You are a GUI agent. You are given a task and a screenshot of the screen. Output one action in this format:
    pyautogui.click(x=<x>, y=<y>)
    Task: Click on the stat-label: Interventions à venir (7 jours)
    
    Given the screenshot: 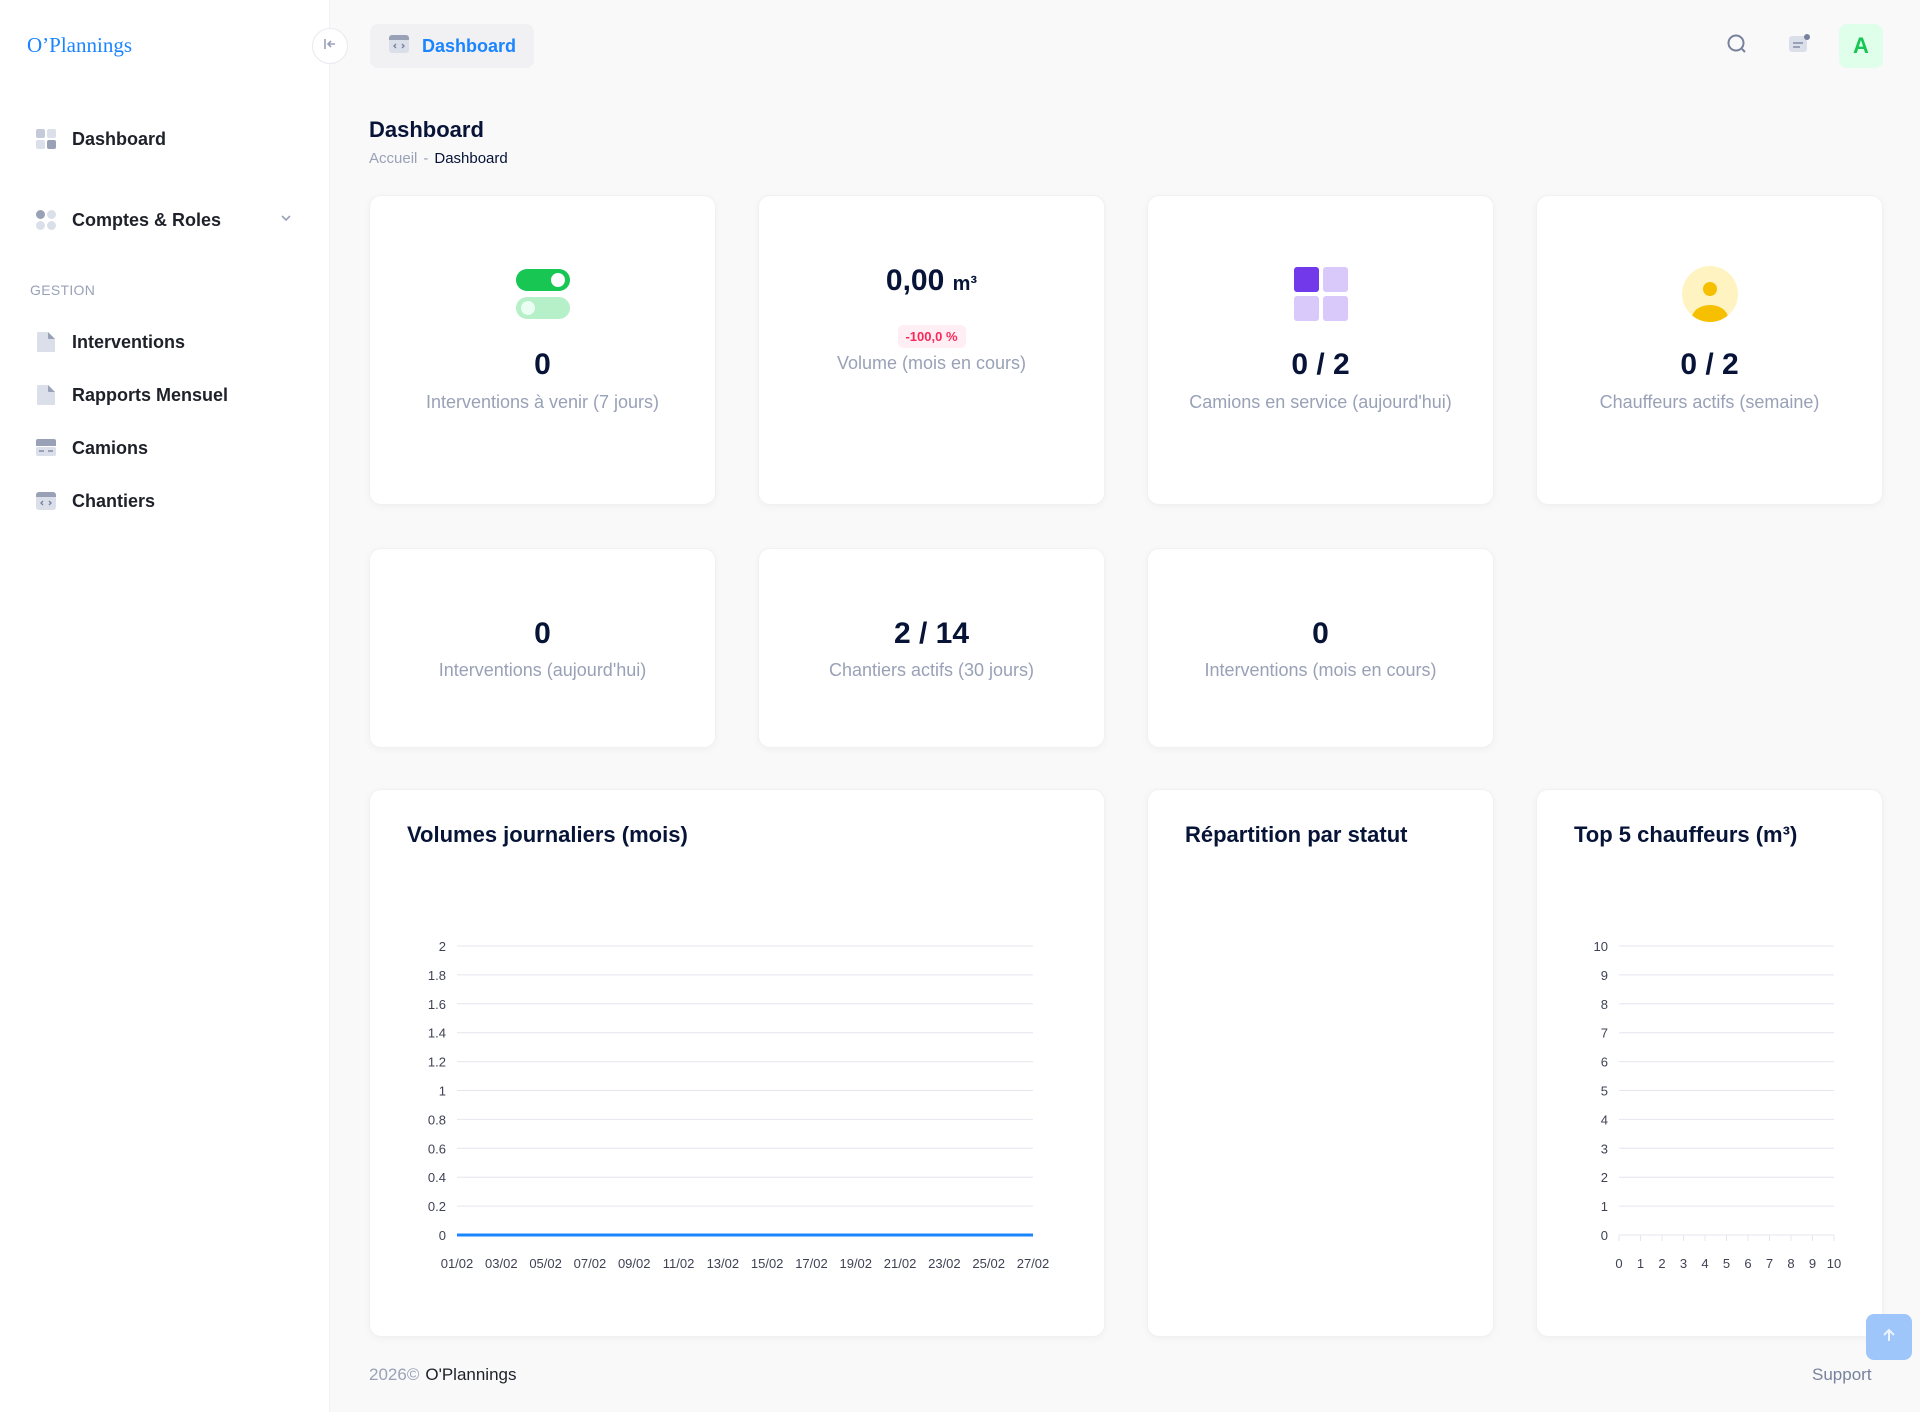 What is the action you would take?
    pyautogui.click(x=542, y=402)
    